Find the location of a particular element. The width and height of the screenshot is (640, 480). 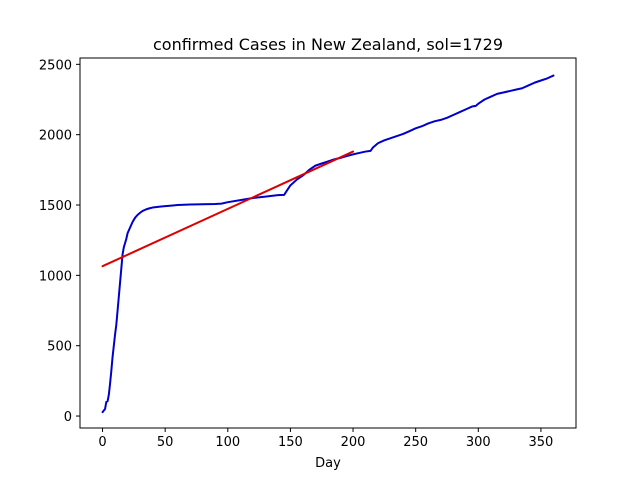

x-axis-label: Day is located at coordinates (328, 463).